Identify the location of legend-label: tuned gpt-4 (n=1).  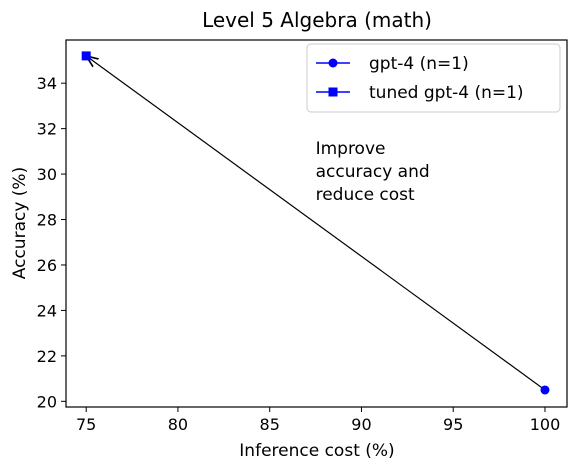
(446, 93).